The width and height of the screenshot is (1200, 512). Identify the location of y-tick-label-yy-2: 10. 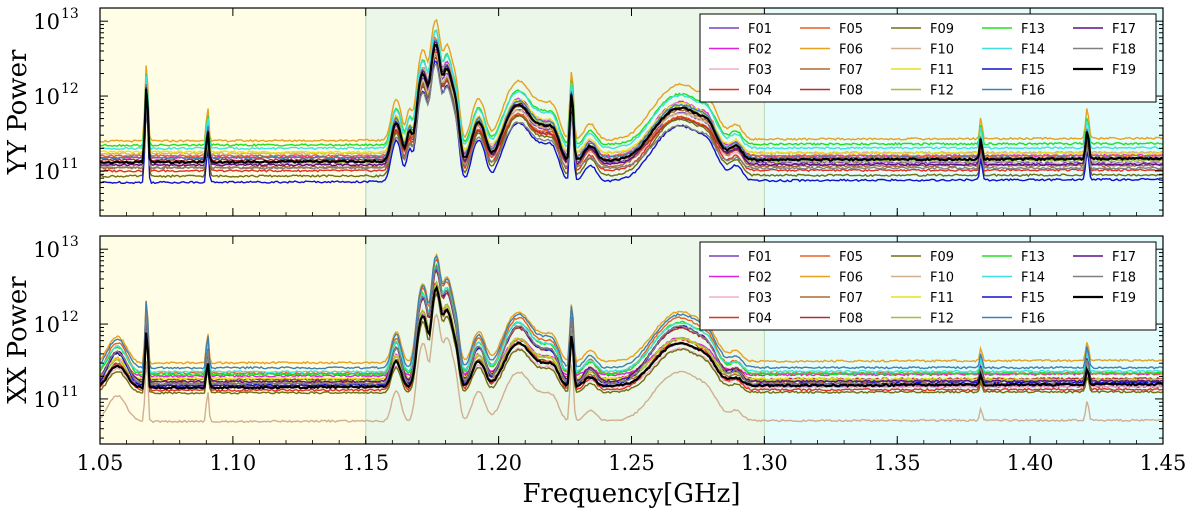
(46, 22).